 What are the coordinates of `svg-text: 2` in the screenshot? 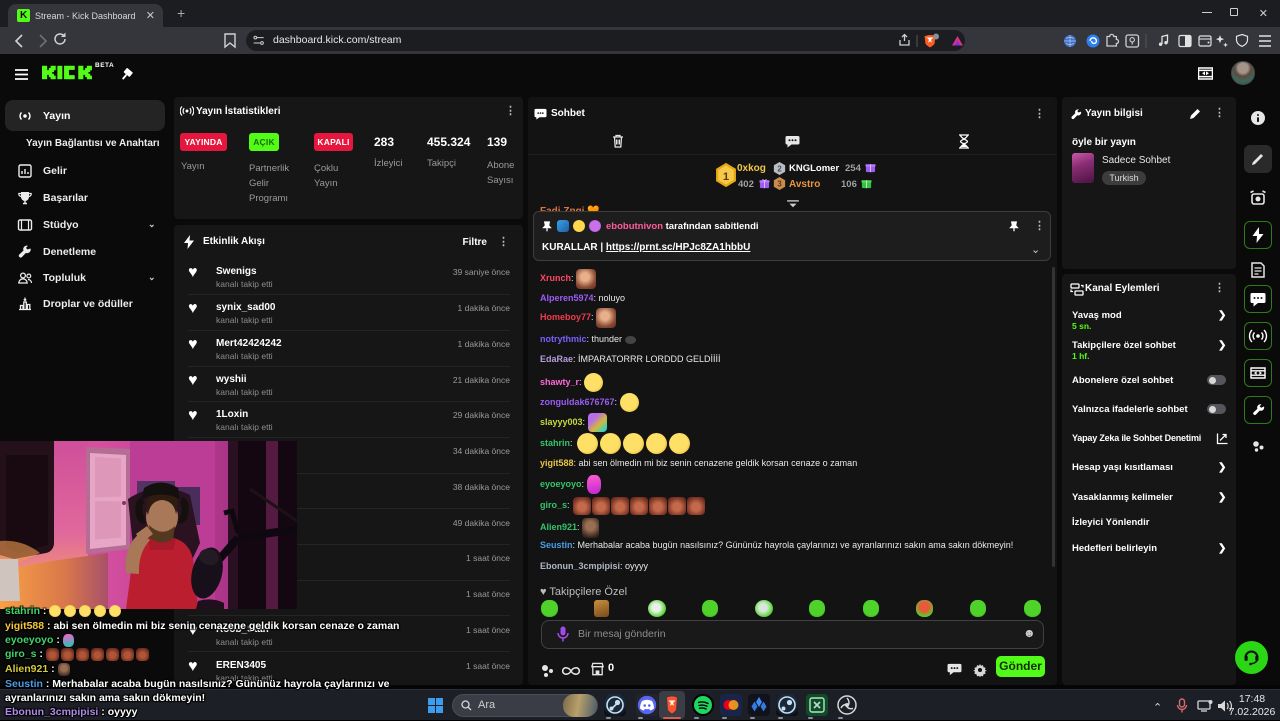 It's located at (779, 169).